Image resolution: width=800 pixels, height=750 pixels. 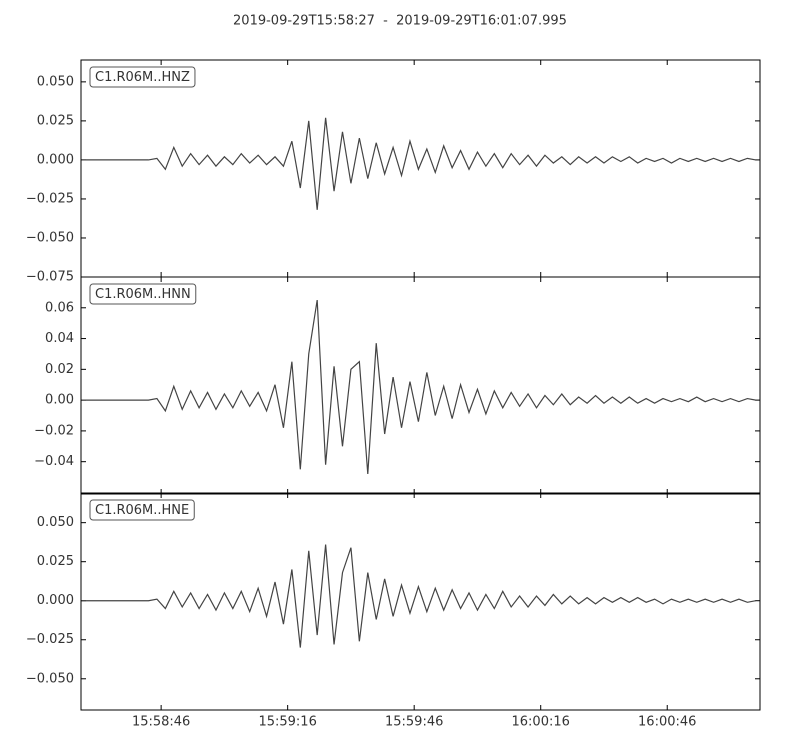 What do you see at coordinates (59, 400) in the screenshot?
I see `y-tick-label: 0.00` at bounding box center [59, 400].